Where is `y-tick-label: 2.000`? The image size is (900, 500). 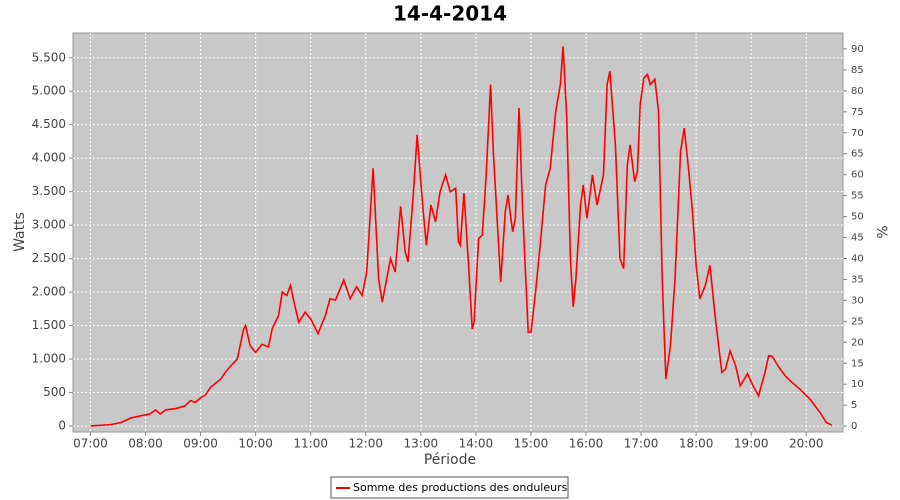 y-tick-label: 2.000 is located at coordinates (49, 292).